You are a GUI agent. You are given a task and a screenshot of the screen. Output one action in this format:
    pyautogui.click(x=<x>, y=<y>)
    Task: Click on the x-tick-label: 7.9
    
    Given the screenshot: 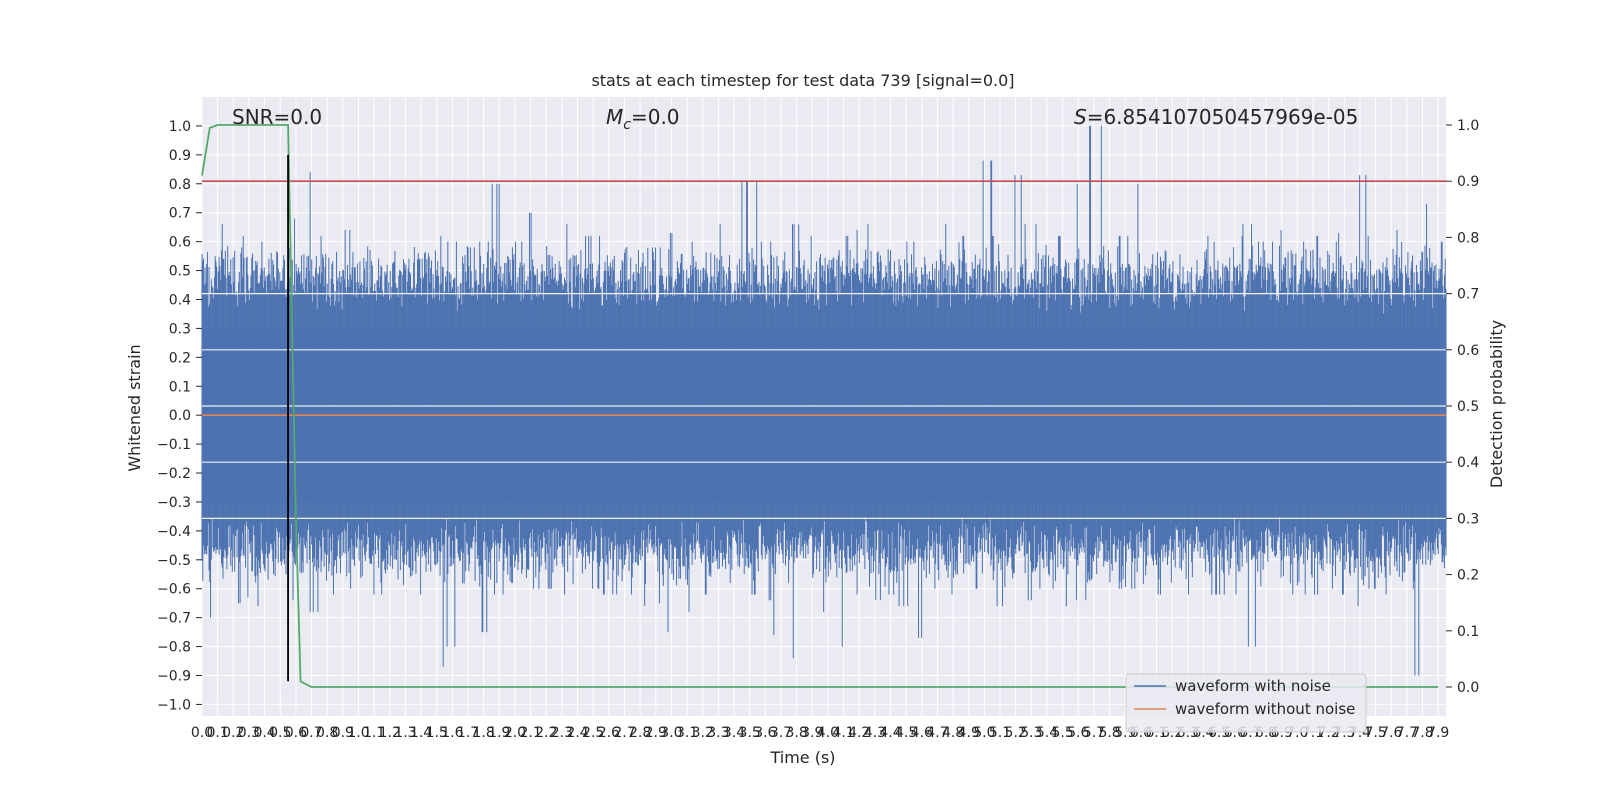 What is the action you would take?
    pyautogui.click(x=1438, y=733)
    